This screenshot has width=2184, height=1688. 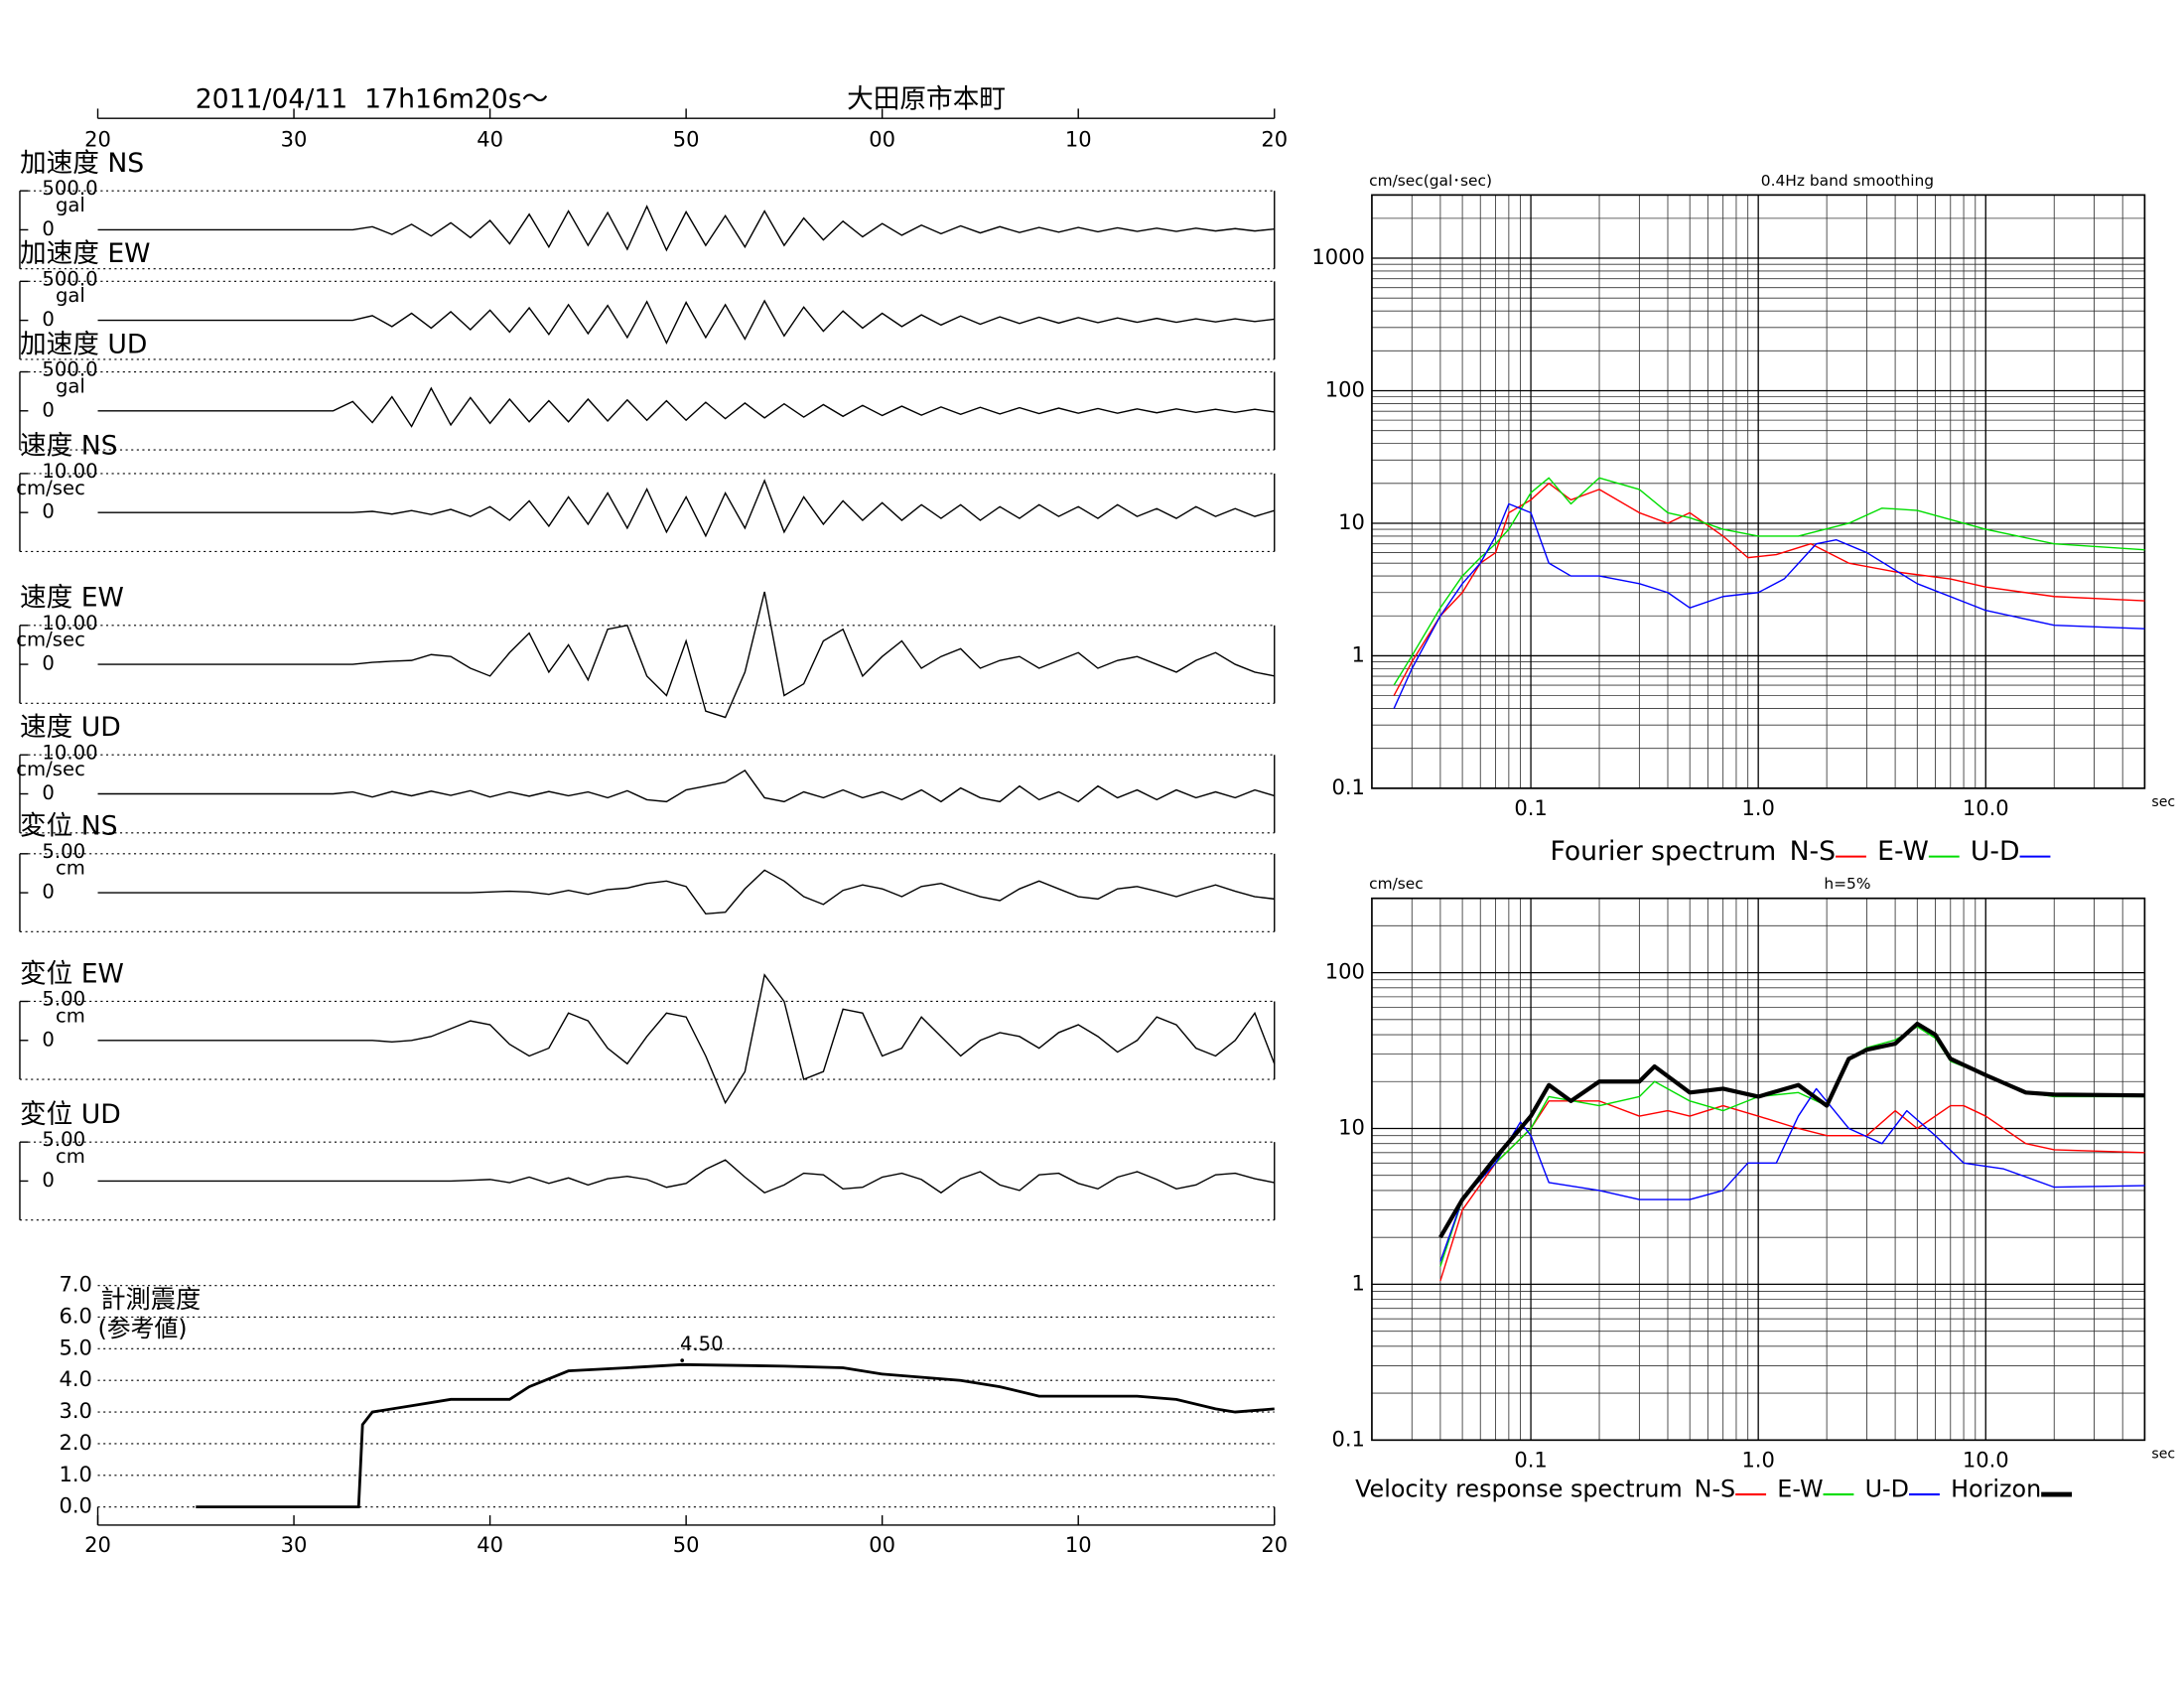 I want to click on y-axis-label: cm/sec, so click(x=1396, y=884).